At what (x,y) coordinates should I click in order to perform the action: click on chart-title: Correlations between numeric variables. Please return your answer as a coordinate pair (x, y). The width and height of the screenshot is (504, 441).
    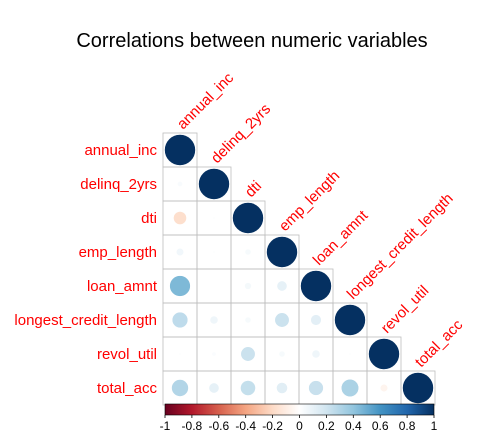
    Looking at the image, I should click on (251, 41).